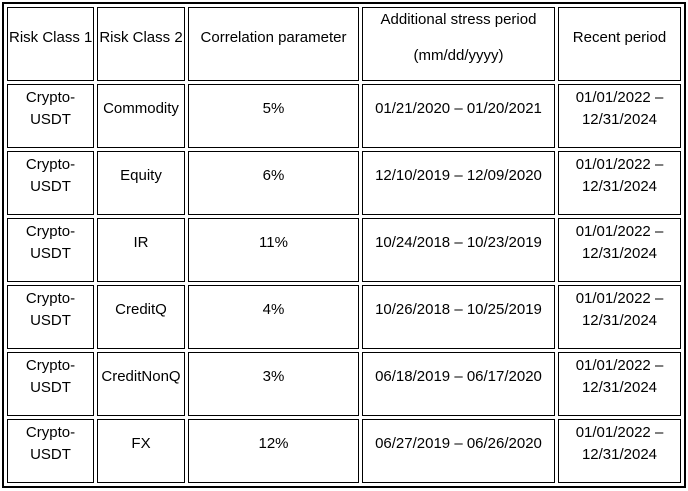 The height and width of the screenshot is (491, 688). What do you see at coordinates (619, 44) in the screenshot?
I see `header-recent-period: Recent period` at bounding box center [619, 44].